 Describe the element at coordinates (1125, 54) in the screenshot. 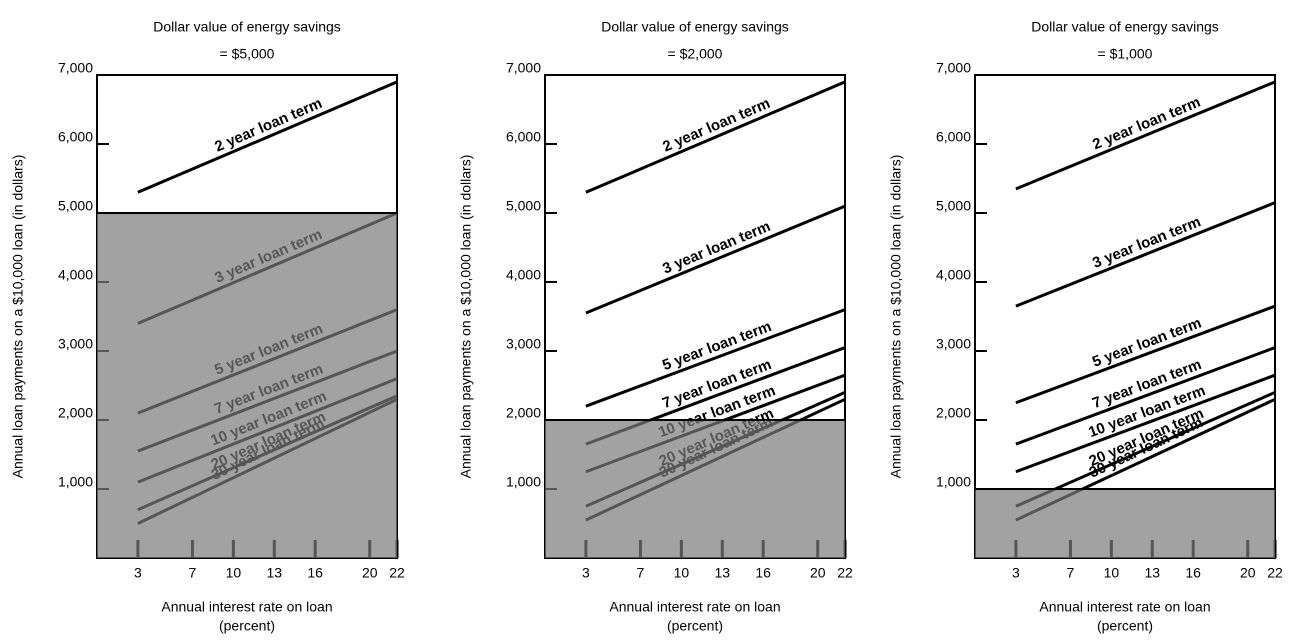

I see `savings-label: = $1,000` at that location.